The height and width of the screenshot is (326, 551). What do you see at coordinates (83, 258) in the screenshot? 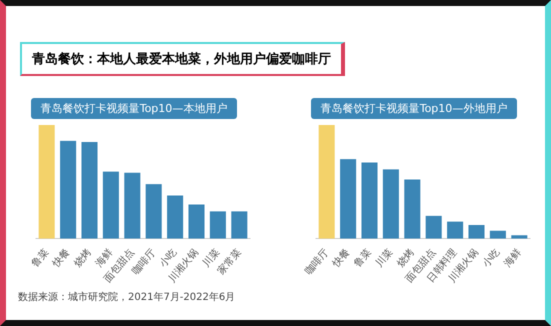
I see `x-tick-label: 烧烤` at bounding box center [83, 258].